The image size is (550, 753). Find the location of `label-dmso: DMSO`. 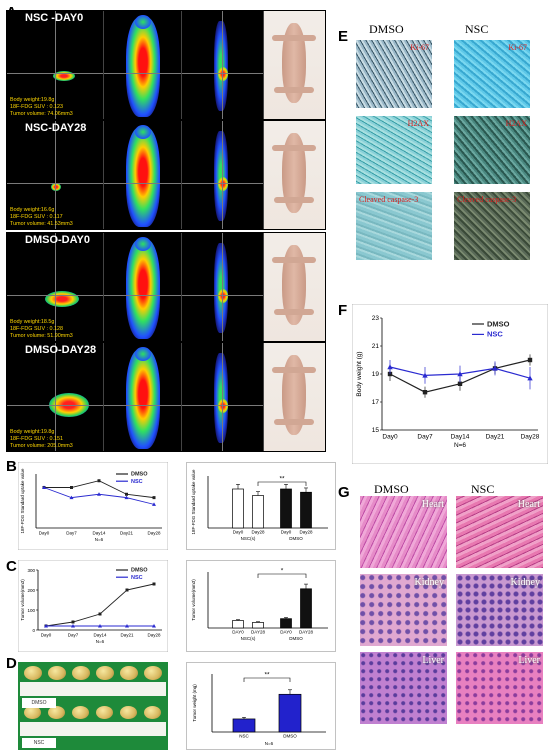

label-dmso: DMSO is located at coordinates (39, 703).